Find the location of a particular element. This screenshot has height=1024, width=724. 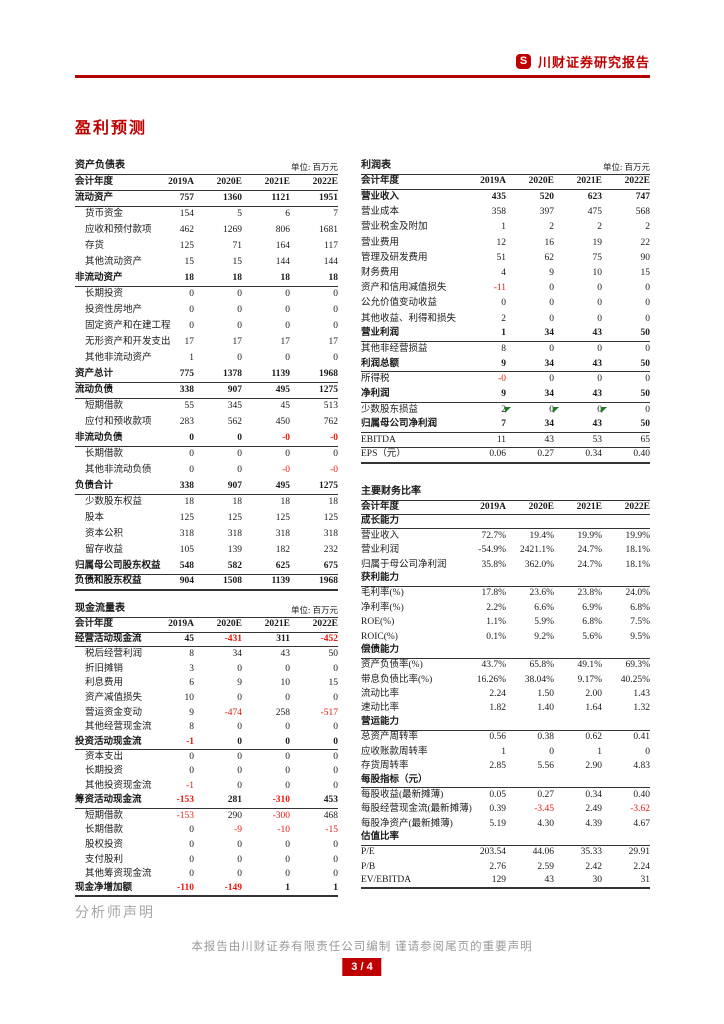

cell-value: 16.26% is located at coordinates (491, 679).